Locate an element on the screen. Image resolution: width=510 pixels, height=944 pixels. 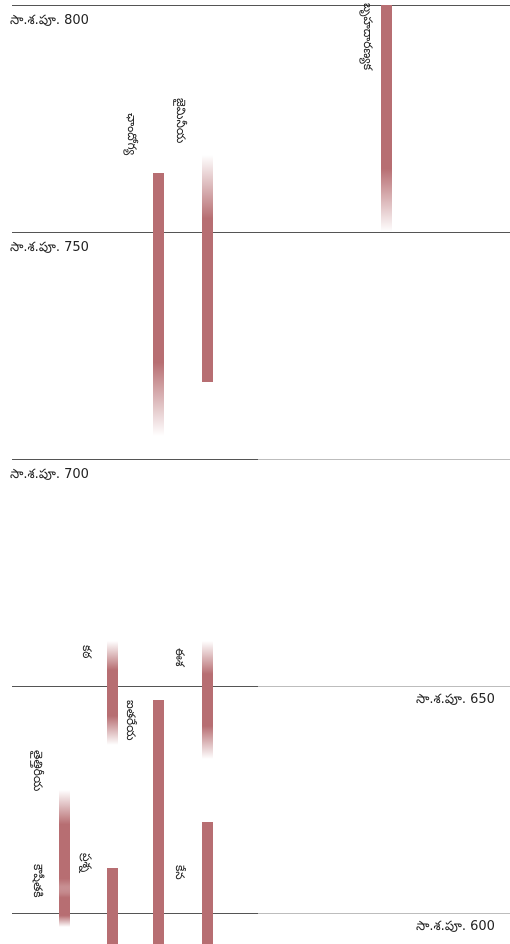
tick-600-label: సా.శ.పూ. 600 is located at coordinates (455, 926).